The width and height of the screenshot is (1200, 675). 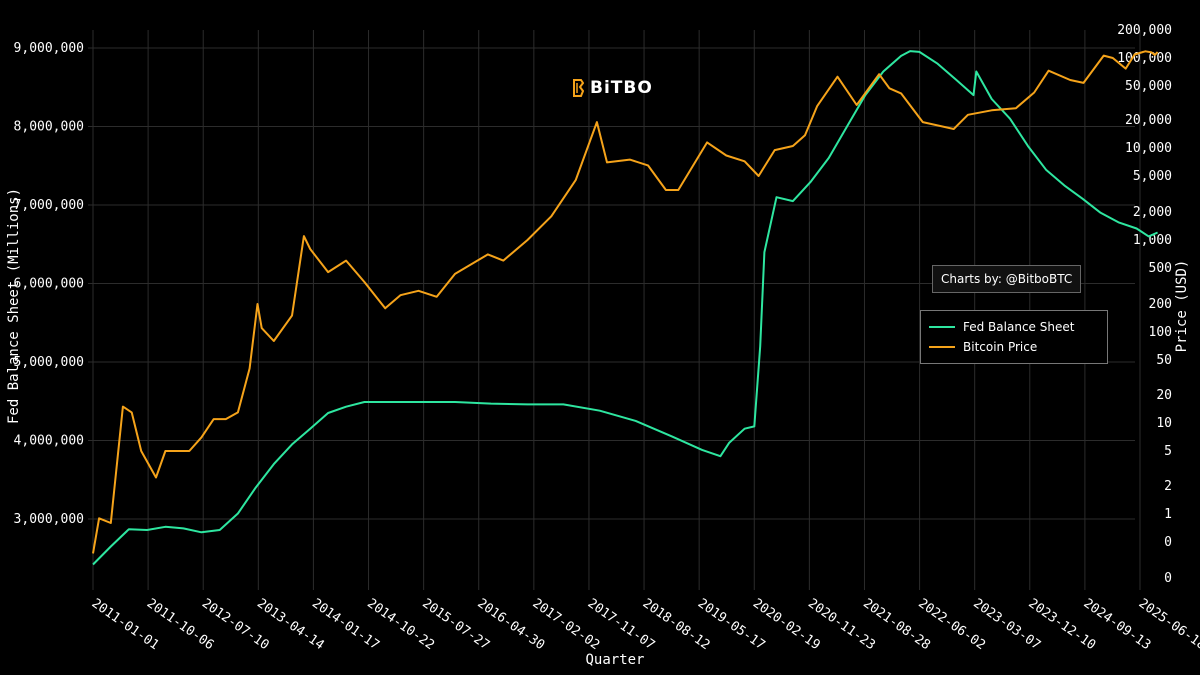 What do you see at coordinates (621, 88) in the screenshot?
I see `brand-name: BiTBO` at bounding box center [621, 88].